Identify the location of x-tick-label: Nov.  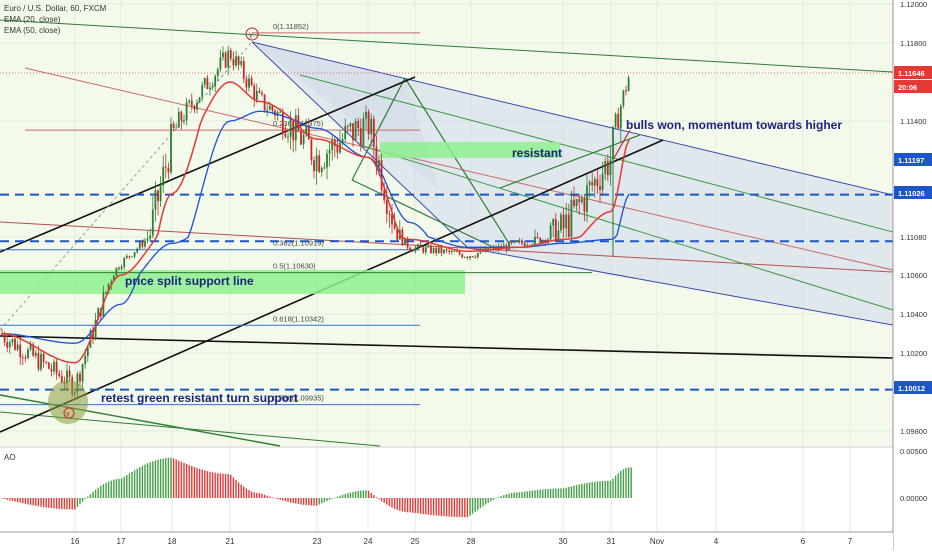
(657, 541).